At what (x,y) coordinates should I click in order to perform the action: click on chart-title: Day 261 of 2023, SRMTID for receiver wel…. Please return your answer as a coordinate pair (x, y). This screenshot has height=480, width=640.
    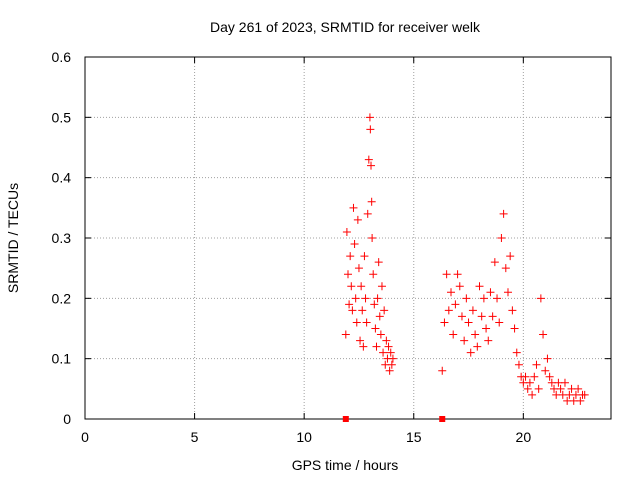
    Looking at the image, I should click on (345, 27).